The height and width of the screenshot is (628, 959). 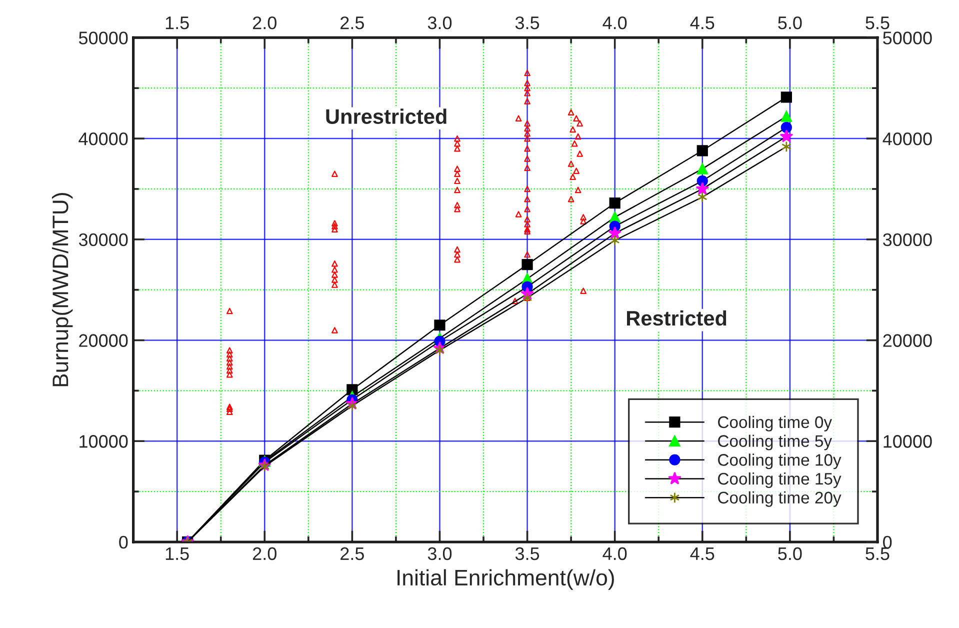 I want to click on x2-tick-label: 2.5, so click(x=352, y=23).